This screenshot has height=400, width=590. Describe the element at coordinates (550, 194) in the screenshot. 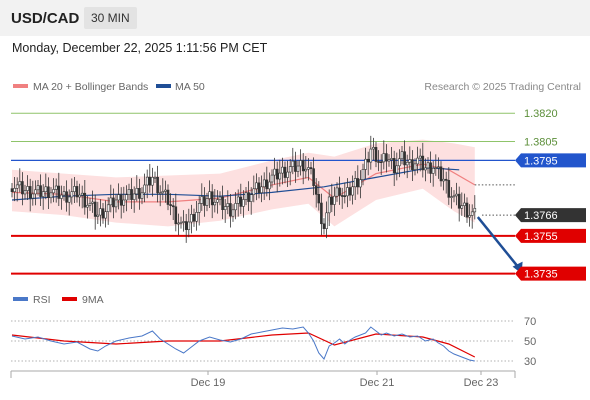

I see `level-tags-layer: 1.3820 1.3805 1.3795 1.3766 1.3755 1.3735` at that location.